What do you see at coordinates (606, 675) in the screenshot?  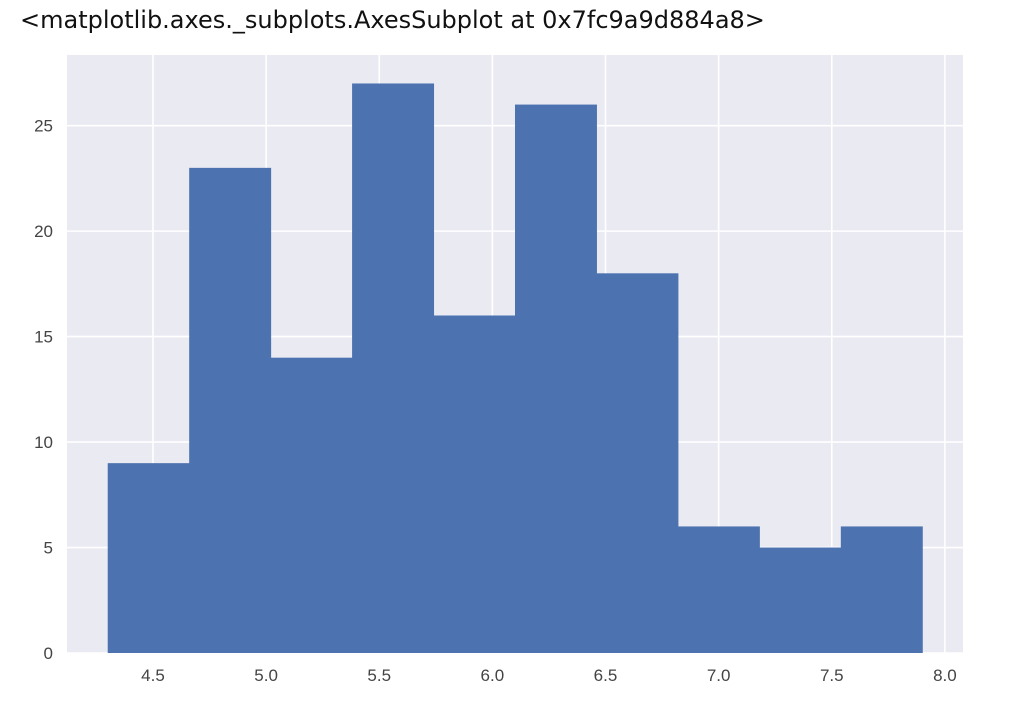 I see `x-tick-label: 6.5` at bounding box center [606, 675].